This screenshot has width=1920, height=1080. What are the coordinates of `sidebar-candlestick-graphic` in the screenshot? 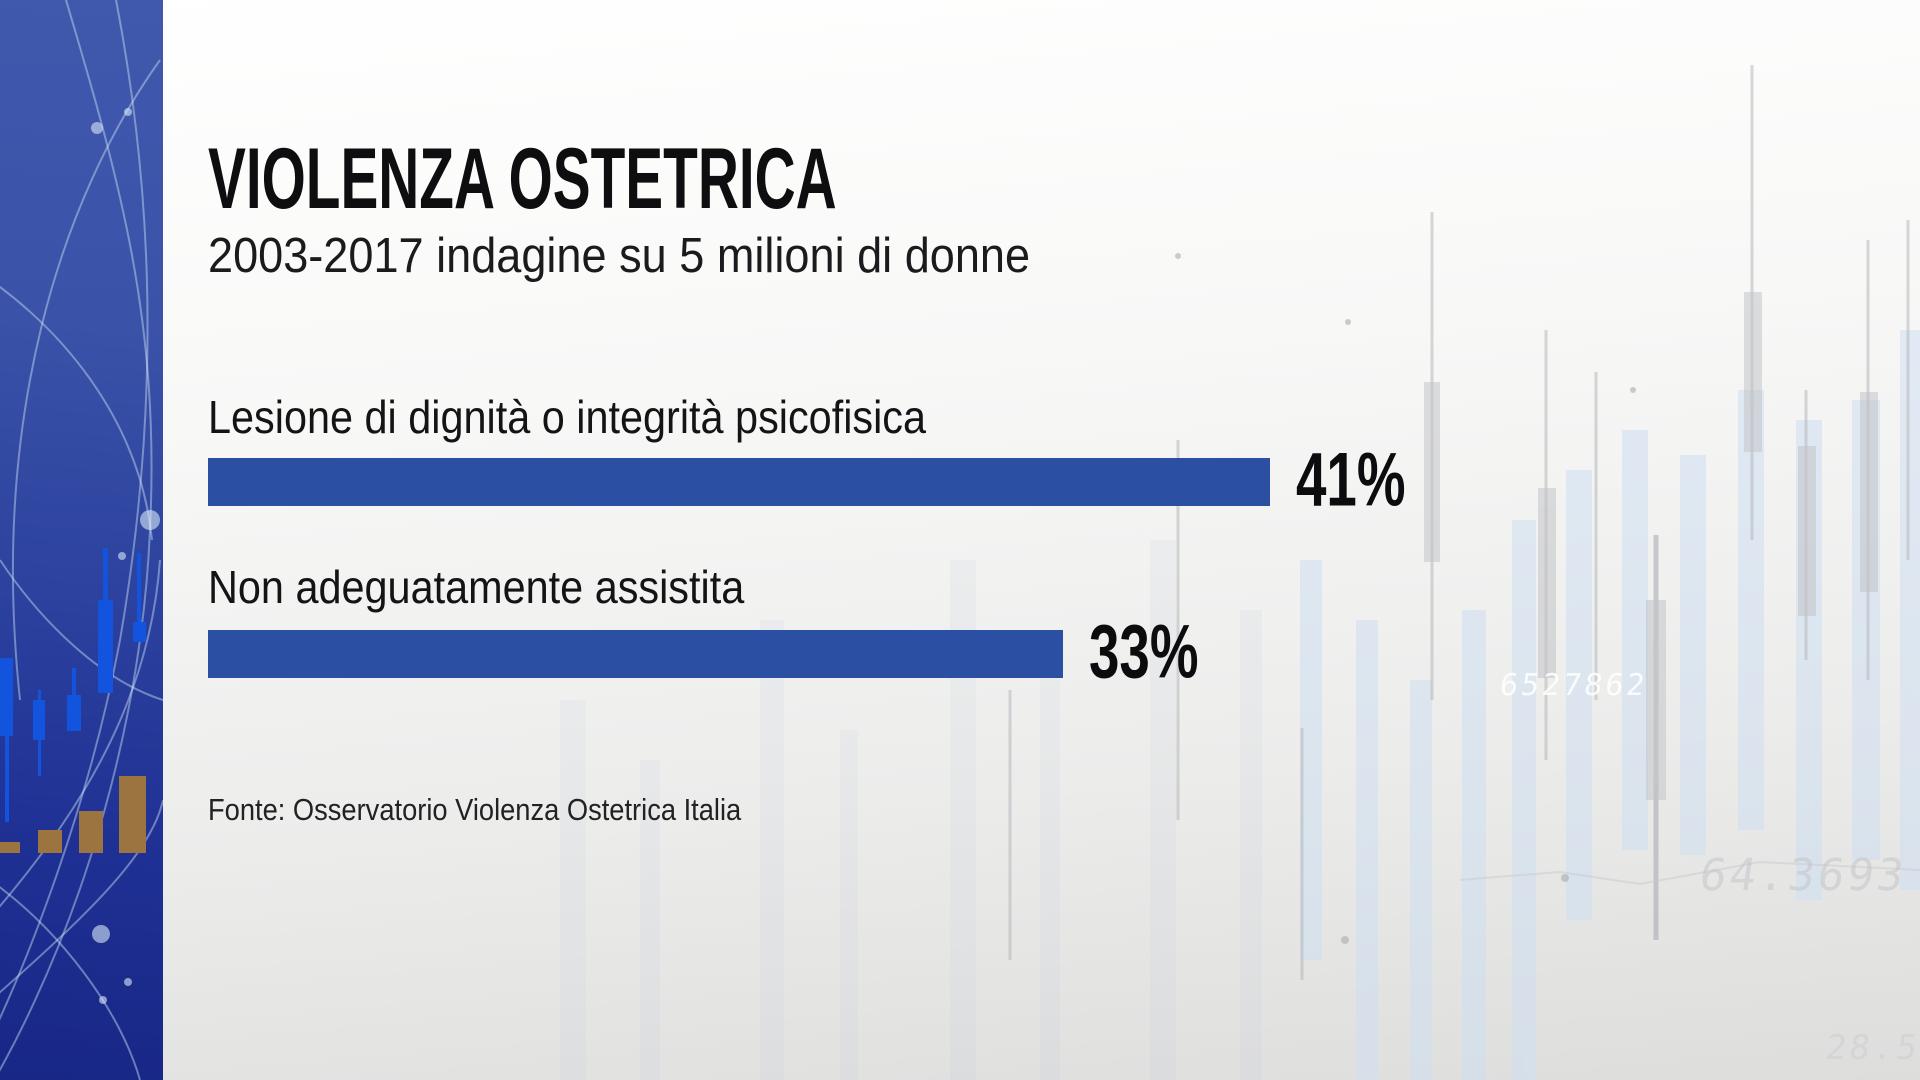 It's located at (73, 700).